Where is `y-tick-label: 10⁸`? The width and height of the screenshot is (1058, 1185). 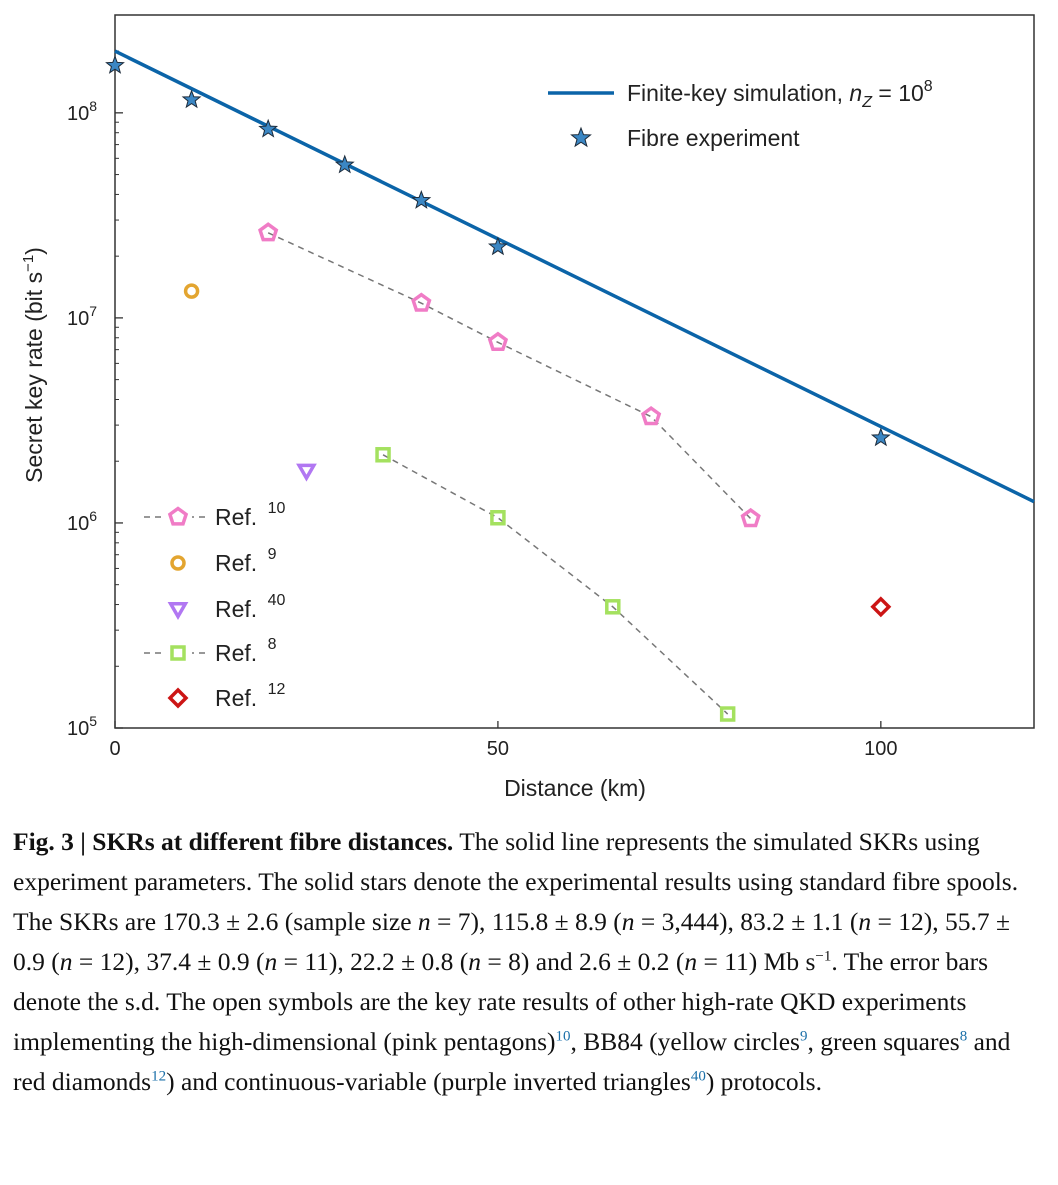
y-tick-label: 10⁸ is located at coordinates (82, 111).